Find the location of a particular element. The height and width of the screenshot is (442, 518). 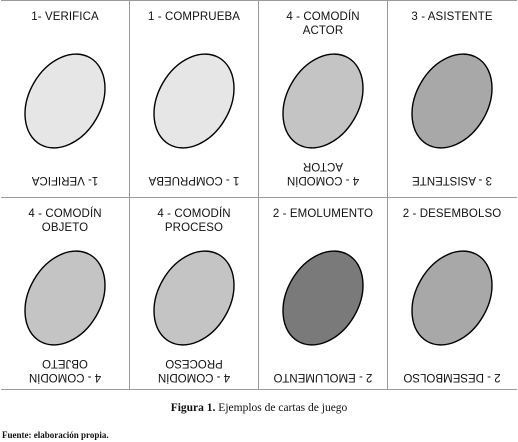

figure-caption: Figura 1. Ejemplos de cartas de juego is located at coordinates (259, 408).